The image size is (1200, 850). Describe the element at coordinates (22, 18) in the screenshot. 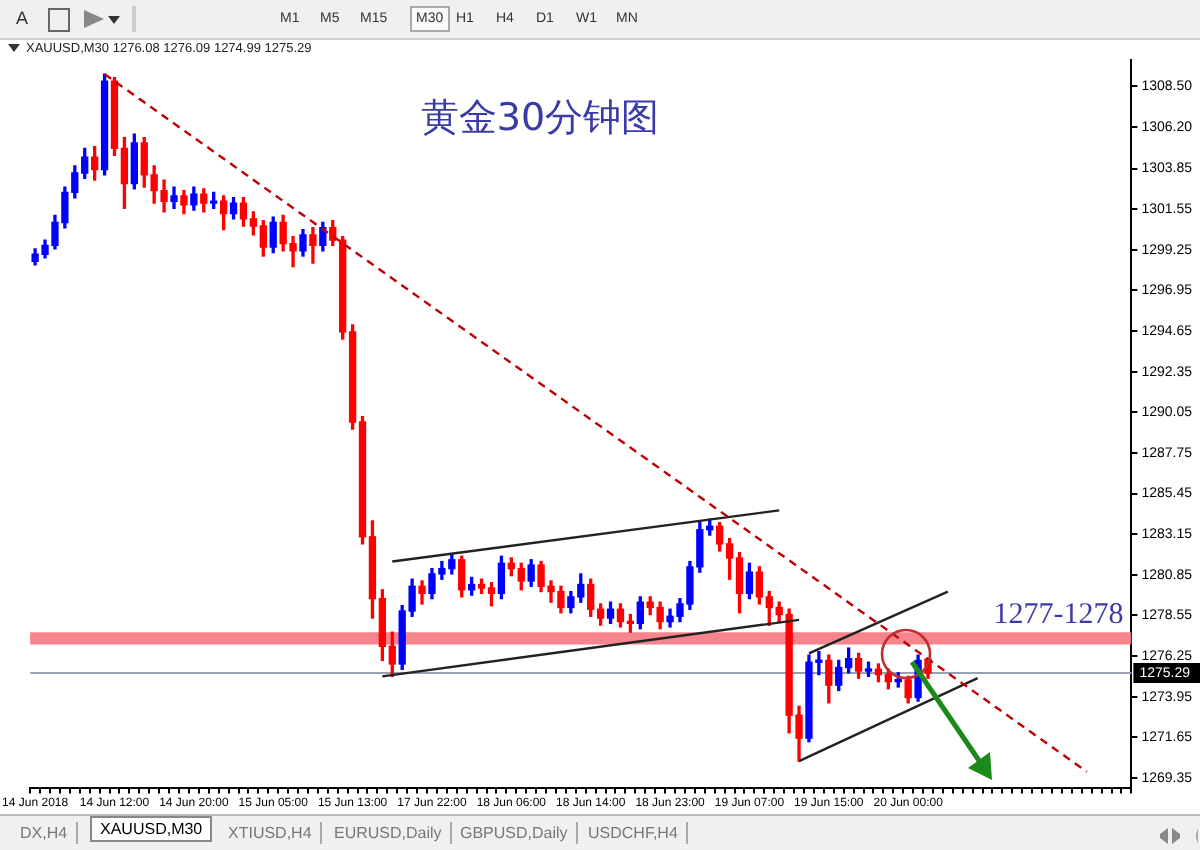

I see `text: A` at that location.